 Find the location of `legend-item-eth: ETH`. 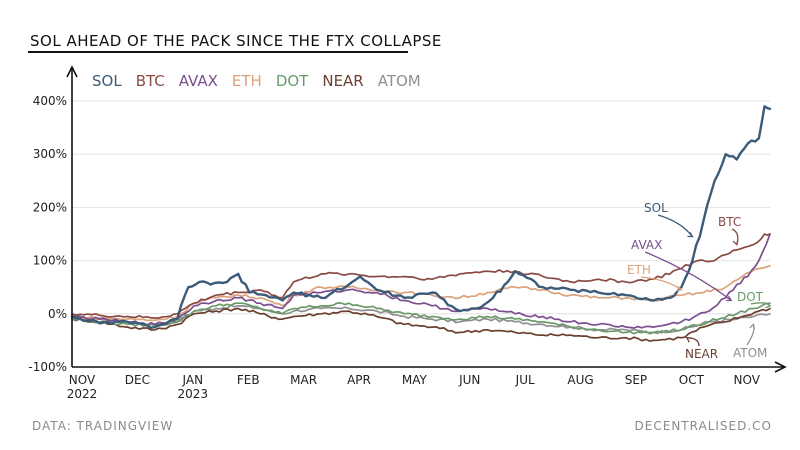

legend-item-eth: ETH is located at coordinates (247, 81).